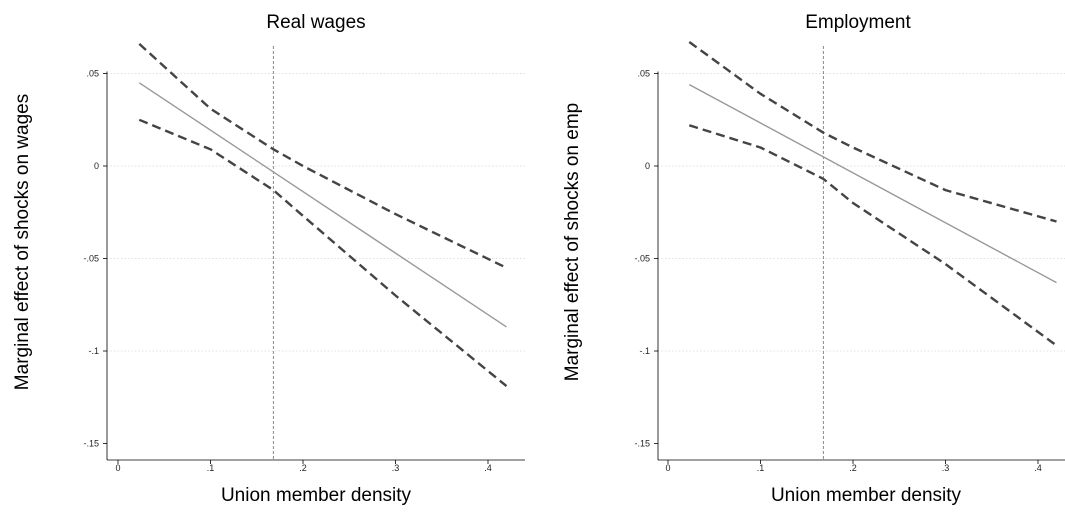 Image resolution: width=1065 pixels, height=513 pixels. I want to click on series-line-upper, so click(872, 132).